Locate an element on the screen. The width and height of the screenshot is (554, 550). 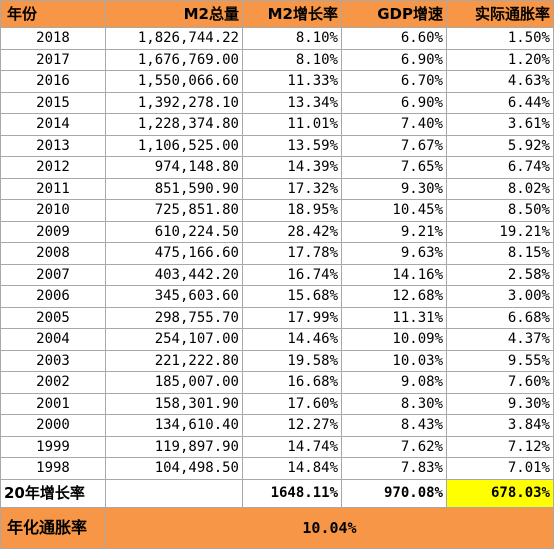
cell-m2-growth: 11.33% is located at coordinates (292, 81).